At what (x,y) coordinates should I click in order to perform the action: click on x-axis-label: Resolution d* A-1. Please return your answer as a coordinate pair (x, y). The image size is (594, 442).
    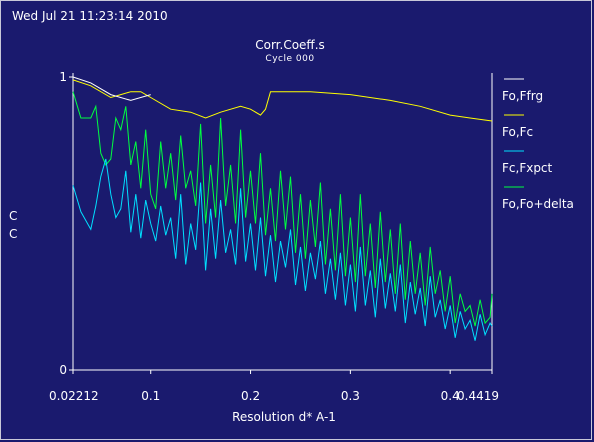
    Looking at the image, I should click on (284, 417).